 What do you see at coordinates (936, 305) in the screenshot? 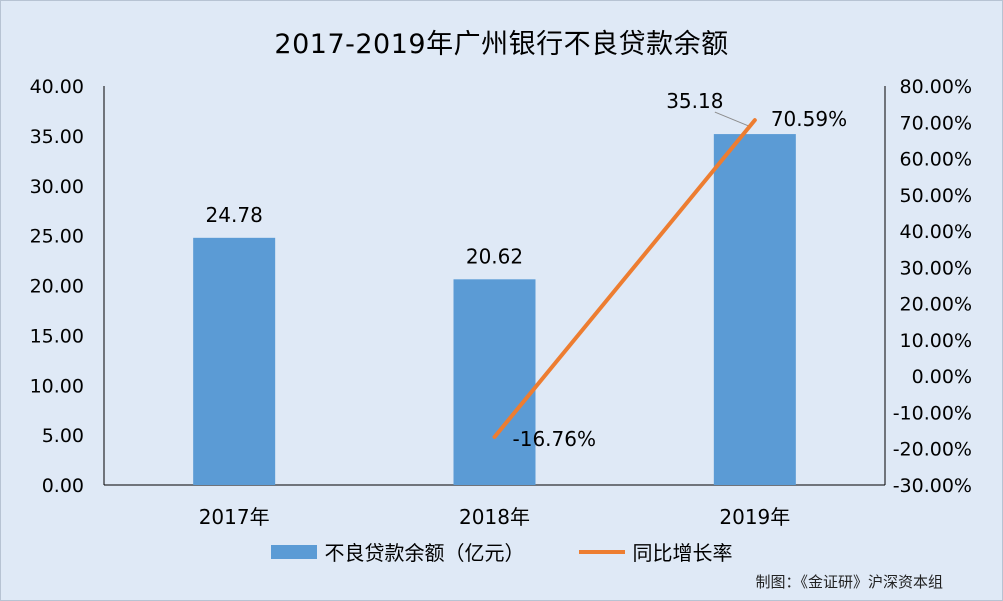
I see `right-tick-label: 20.00%` at bounding box center [936, 305].